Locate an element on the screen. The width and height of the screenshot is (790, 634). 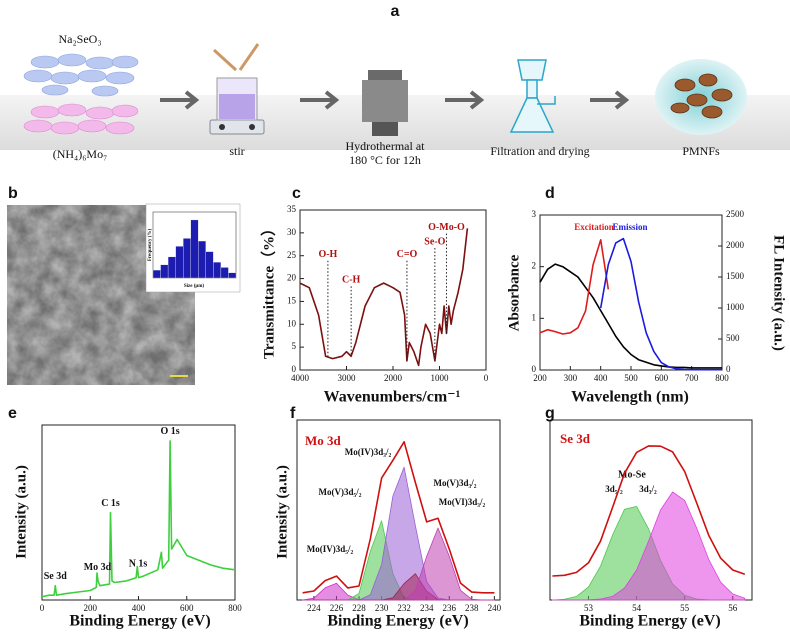
panel-label: c is located at coordinates (296, 193).